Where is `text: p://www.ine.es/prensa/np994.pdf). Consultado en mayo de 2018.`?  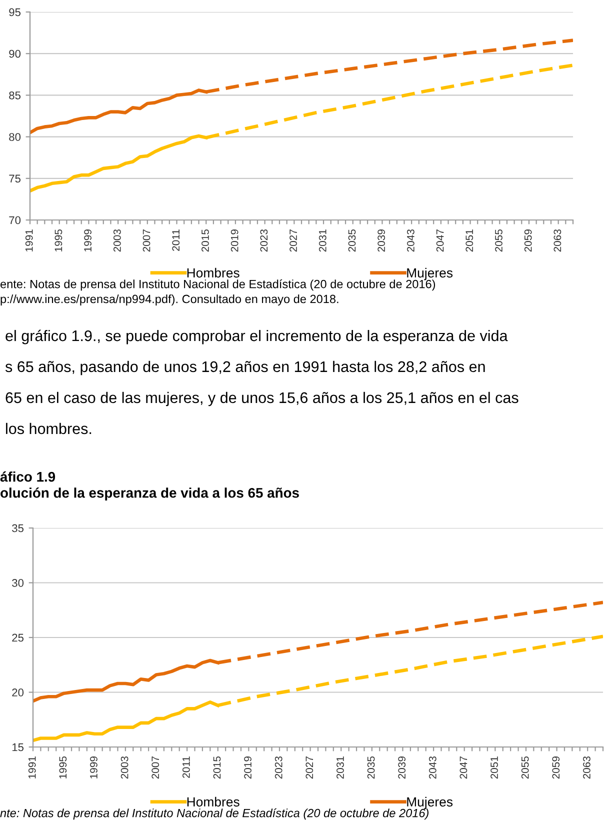 text: p://www.ine.es/prensa/np994.pdf). Consultado en mayo de 2018. is located at coordinates (169, 300).